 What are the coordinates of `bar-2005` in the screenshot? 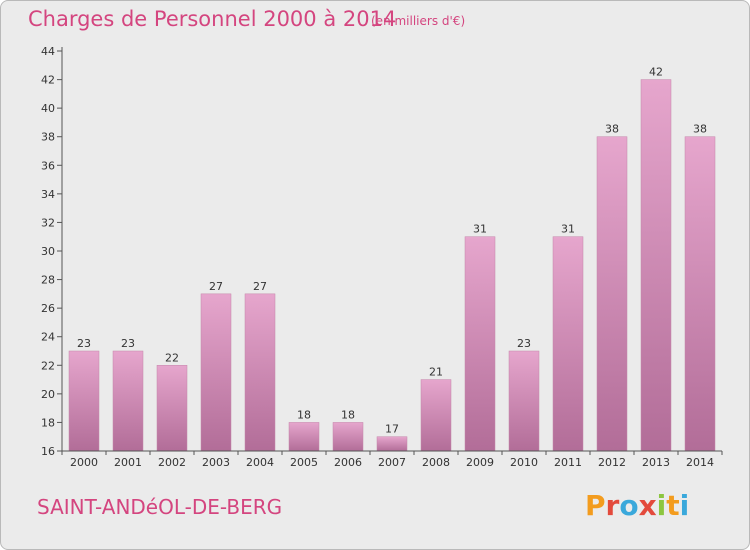 It's located at (304, 437).